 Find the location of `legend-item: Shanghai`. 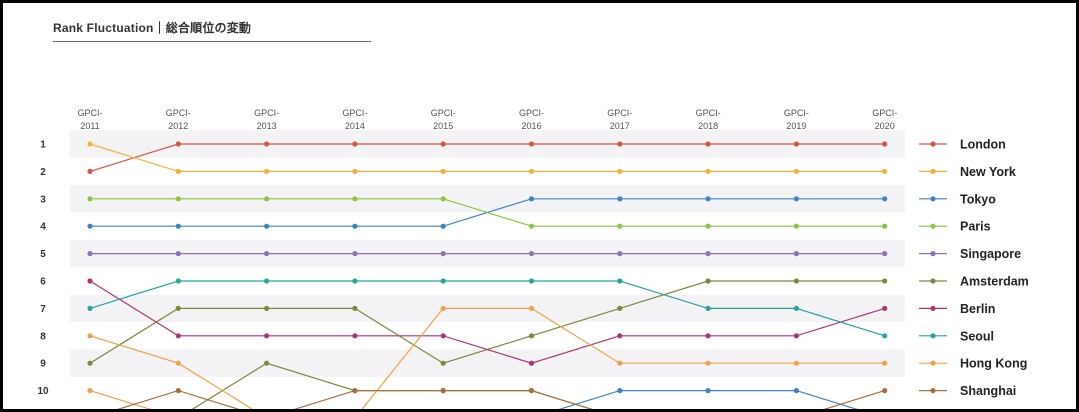

legend-item: Shanghai is located at coordinates (967, 391).